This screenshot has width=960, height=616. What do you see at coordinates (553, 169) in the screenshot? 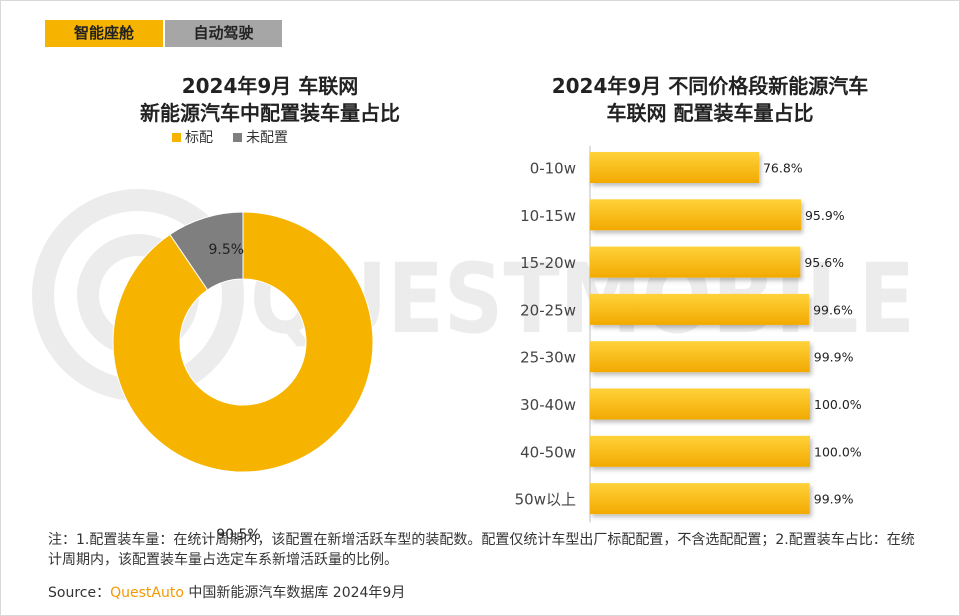
I see `bar-category-label-0: 0-10w` at bounding box center [553, 169].